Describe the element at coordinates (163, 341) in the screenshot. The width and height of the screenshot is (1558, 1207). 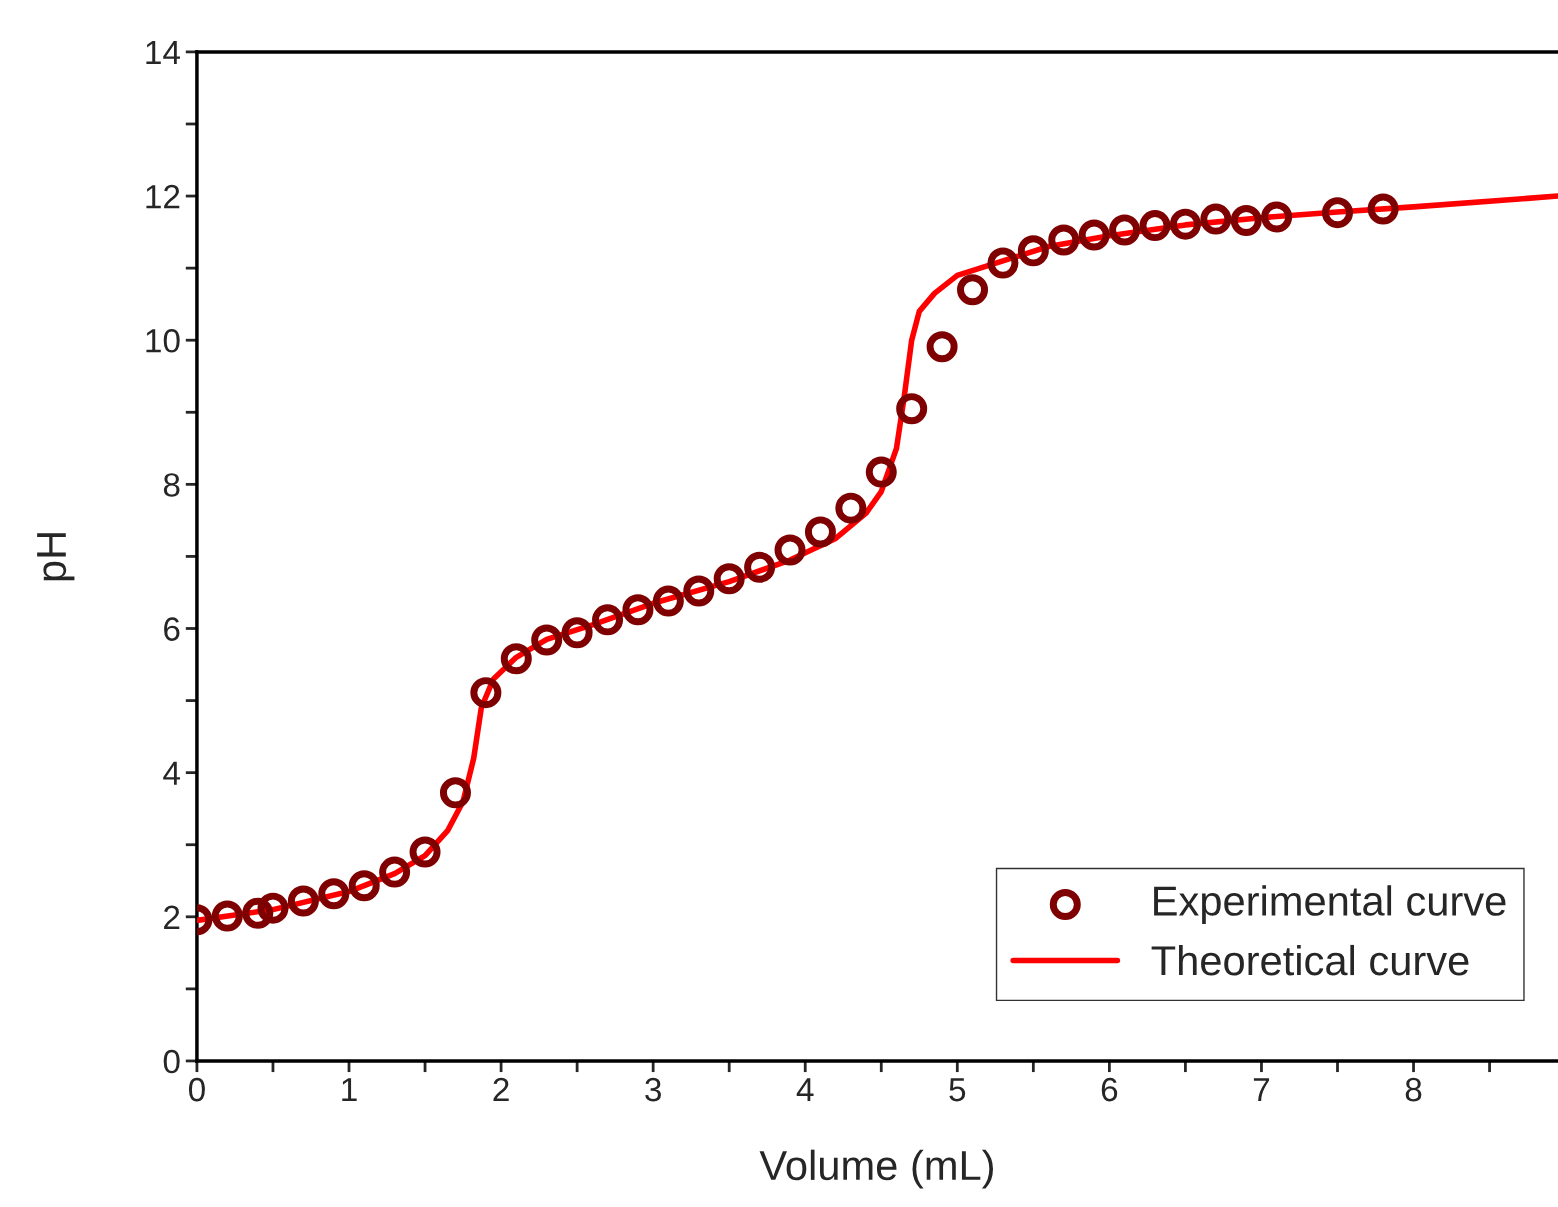
I see `y-tick-label: 10` at that location.